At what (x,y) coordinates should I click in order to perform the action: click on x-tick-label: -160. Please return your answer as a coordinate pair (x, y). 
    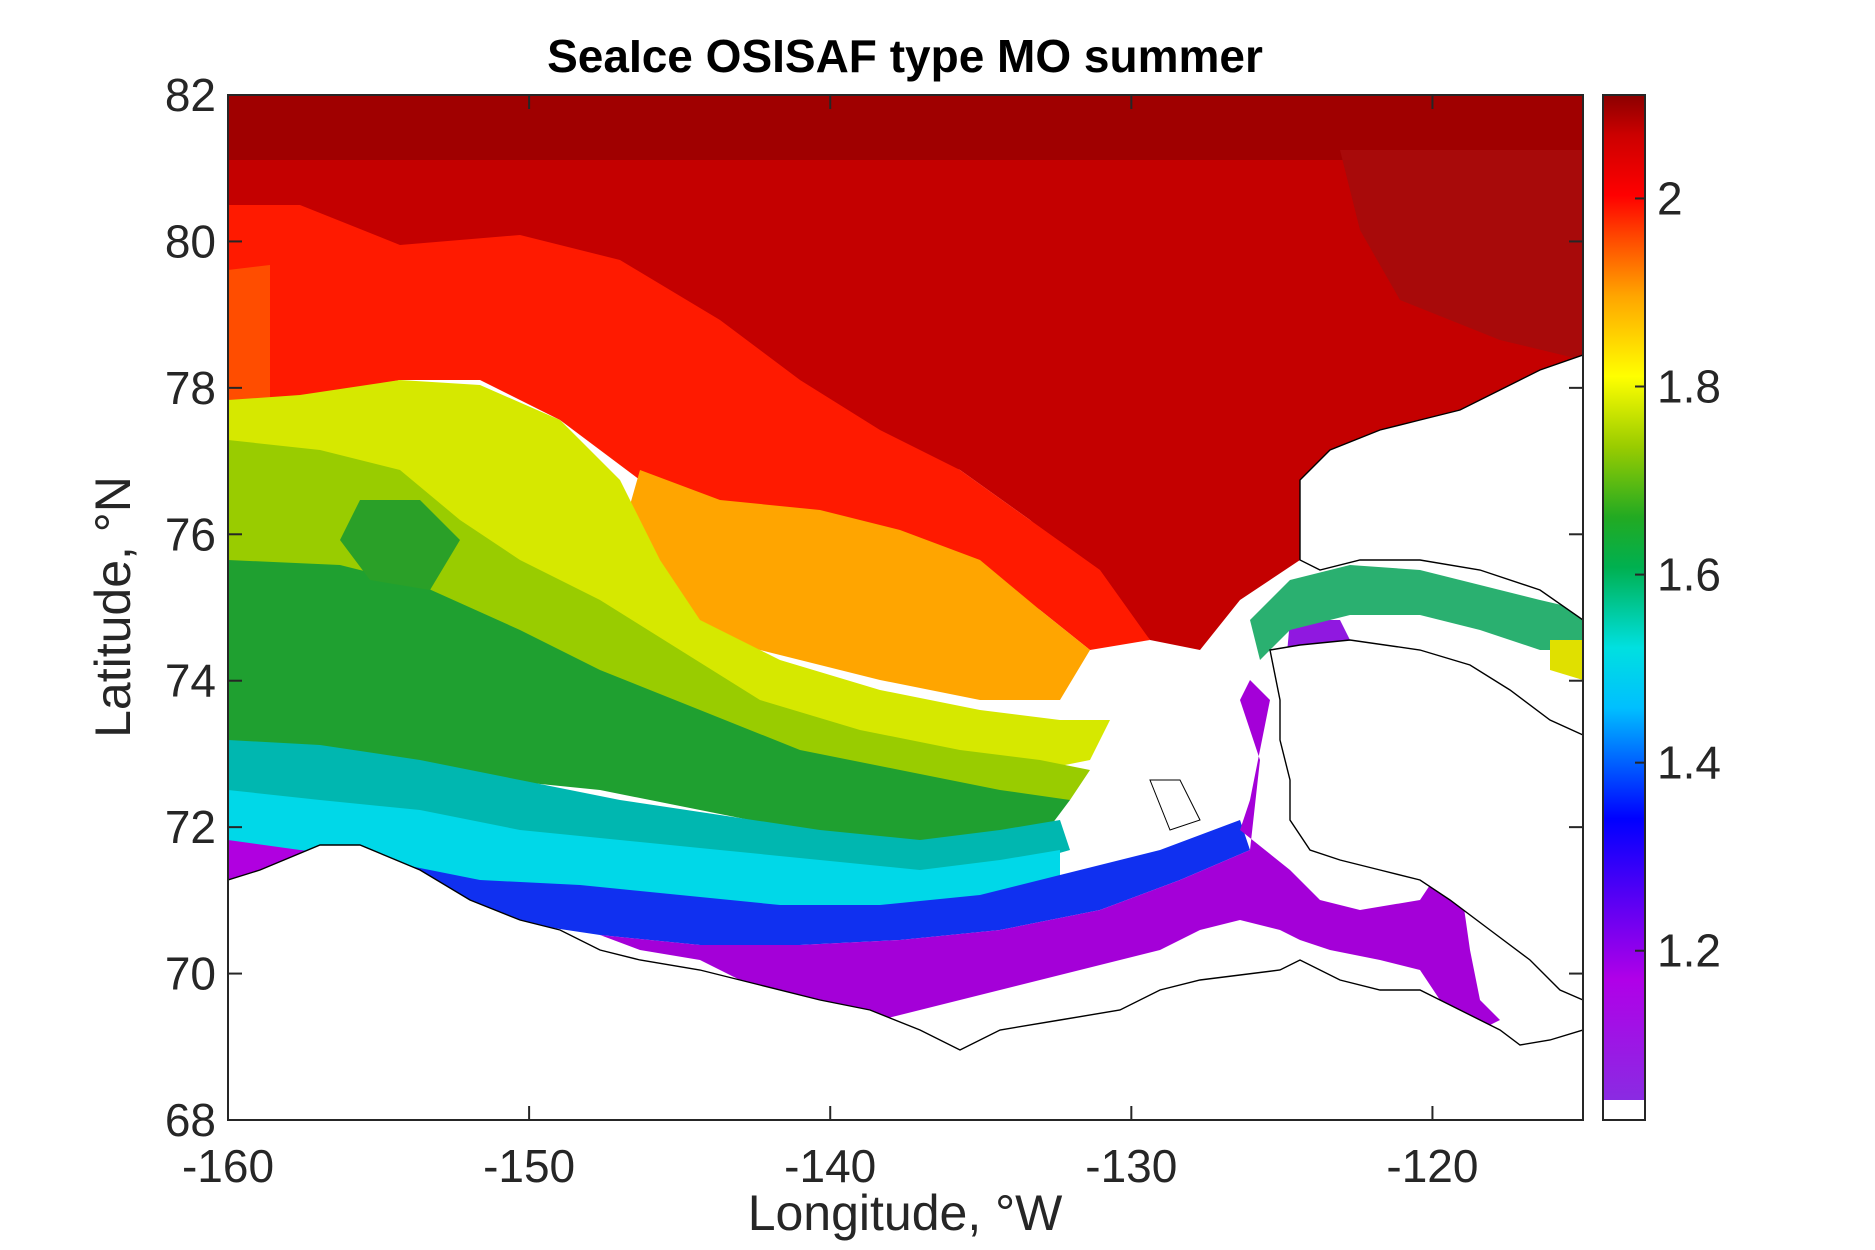
    Looking at the image, I should click on (228, 1166).